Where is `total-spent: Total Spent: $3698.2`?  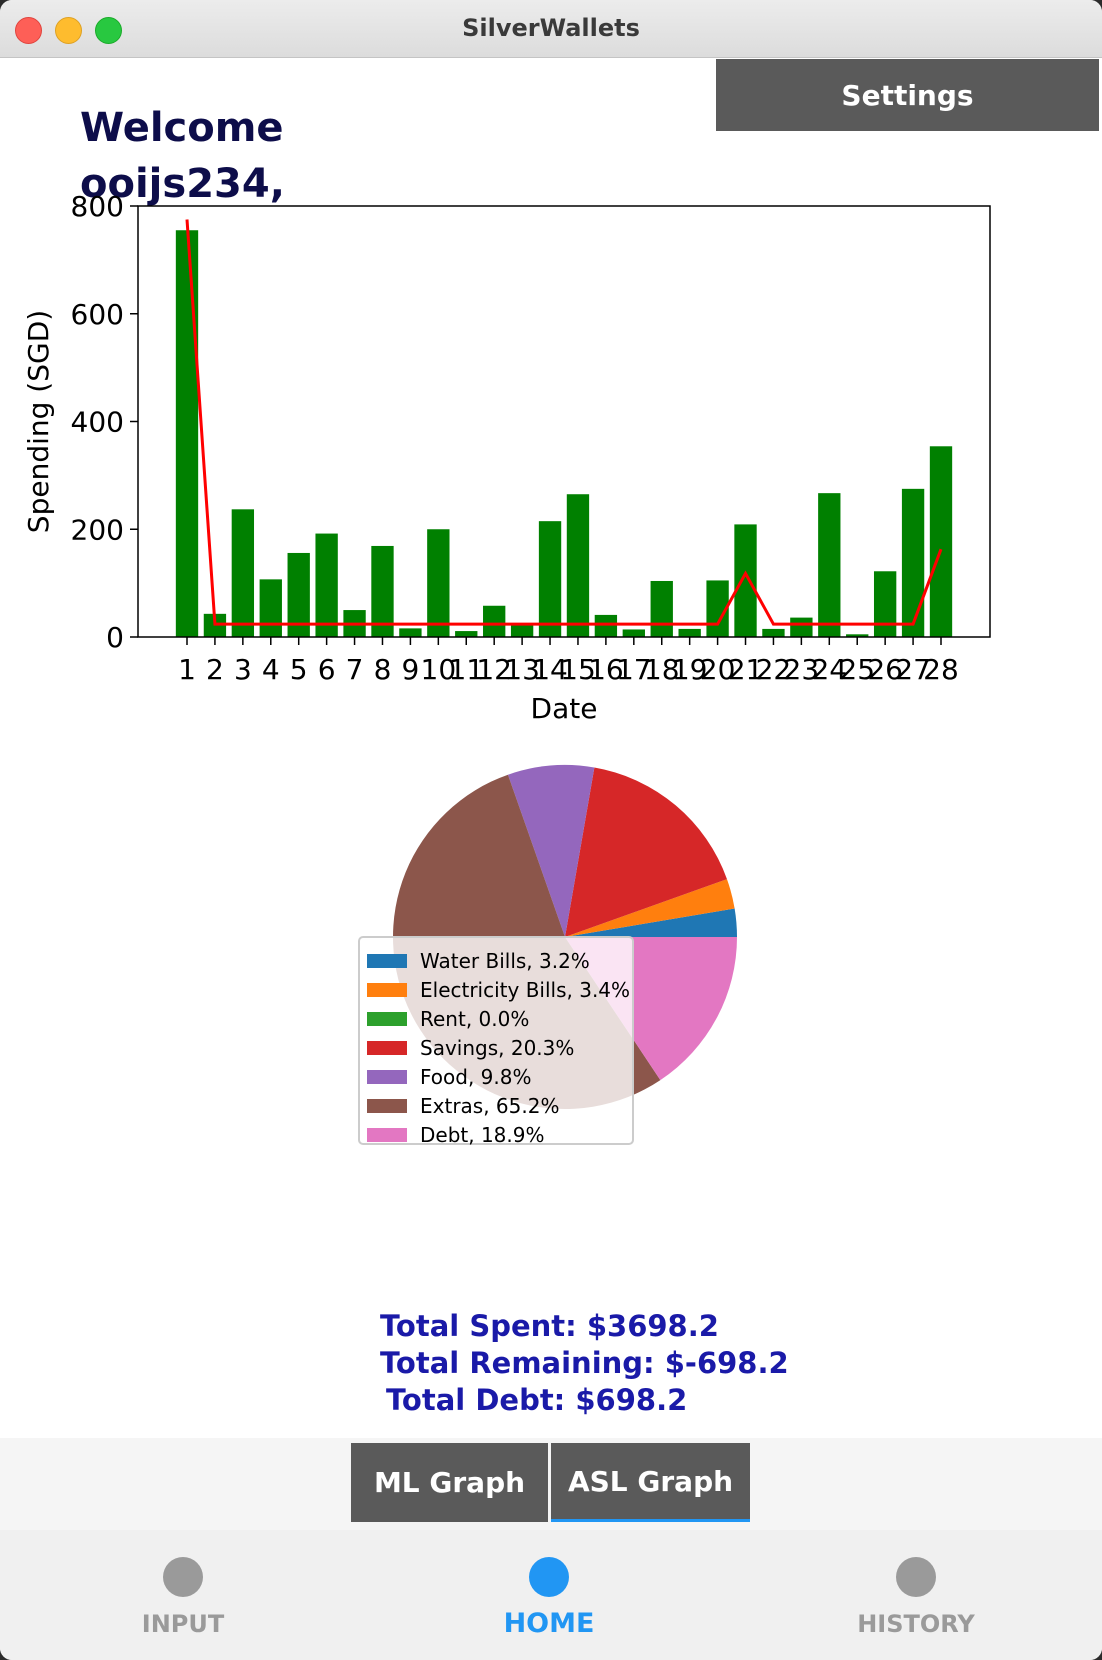
total-spent: Total Spent: $3698.2 is located at coordinates (549, 1326).